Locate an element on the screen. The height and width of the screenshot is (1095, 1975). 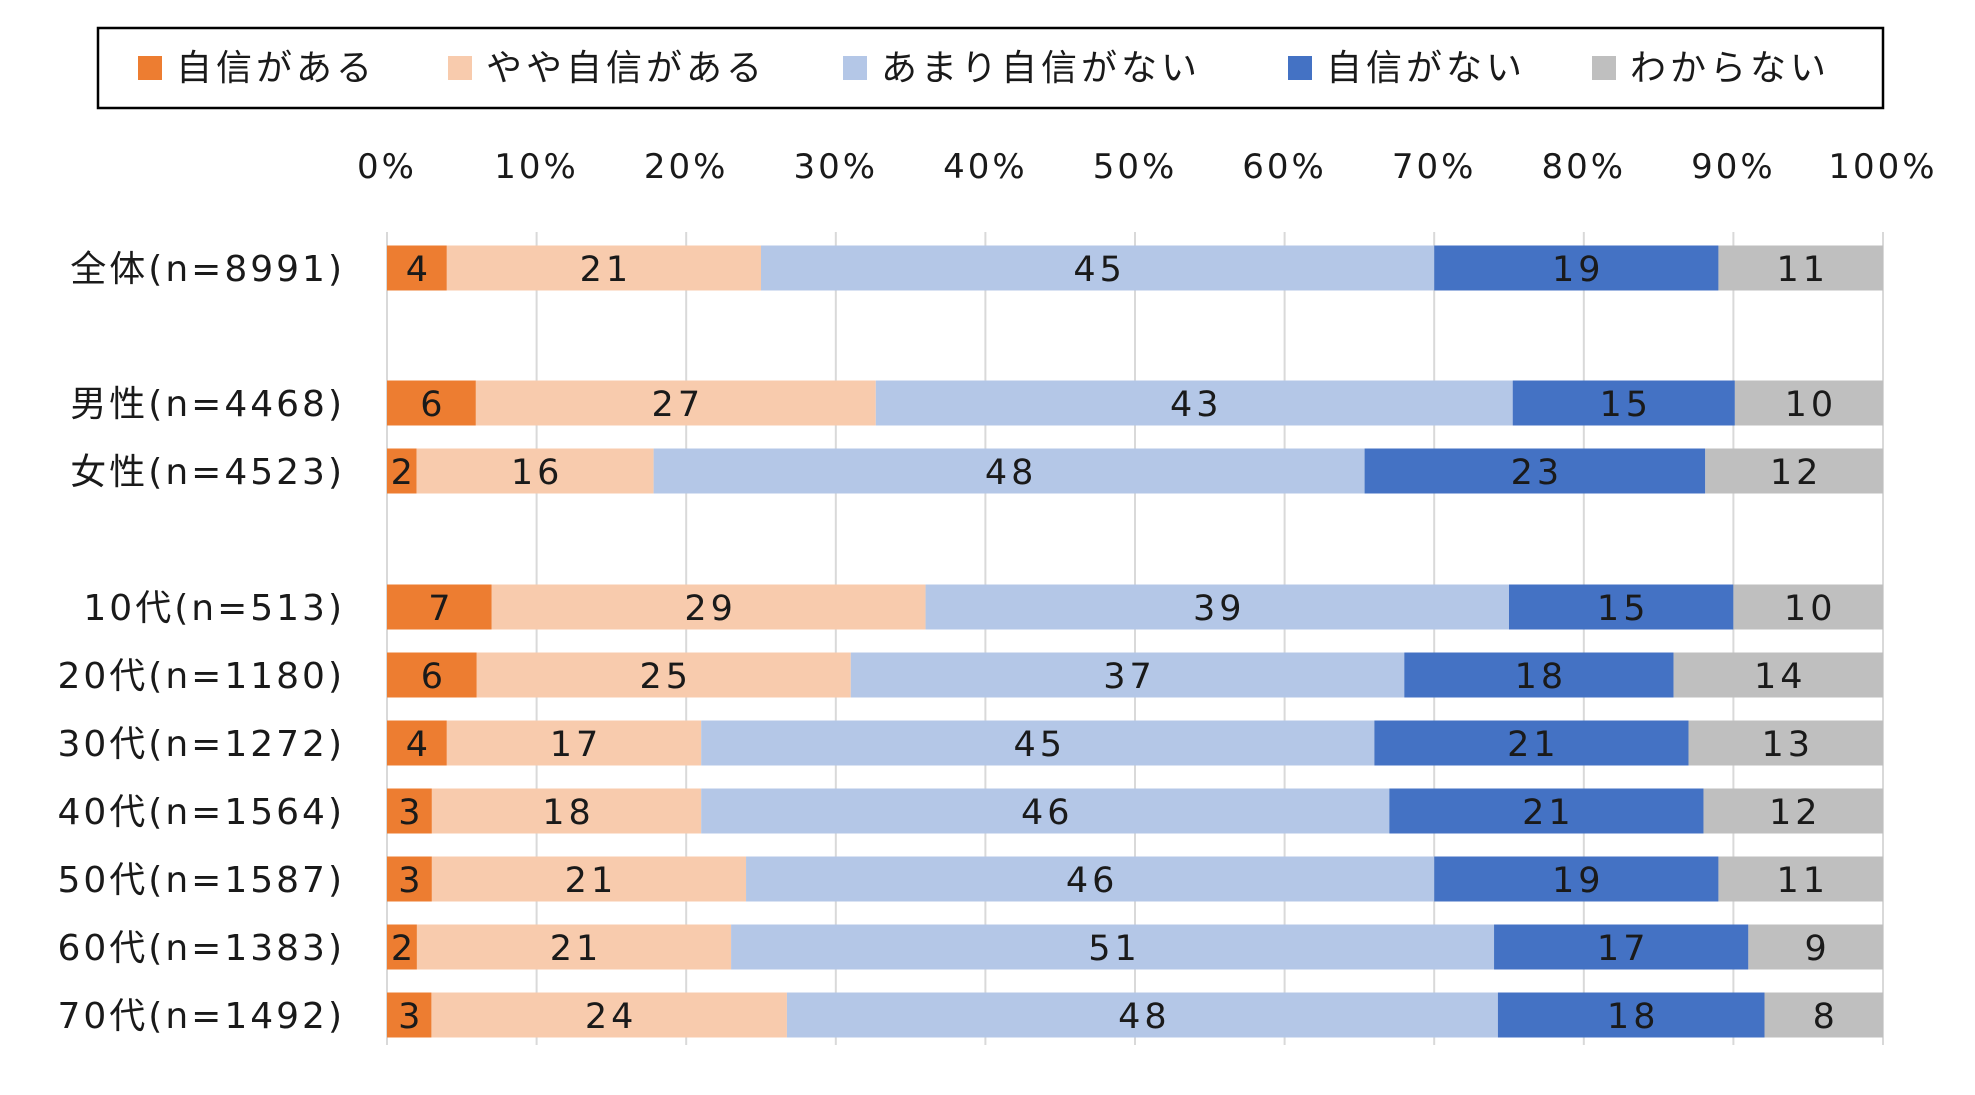
x-tick-label: 30% is located at coordinates (836, 167).